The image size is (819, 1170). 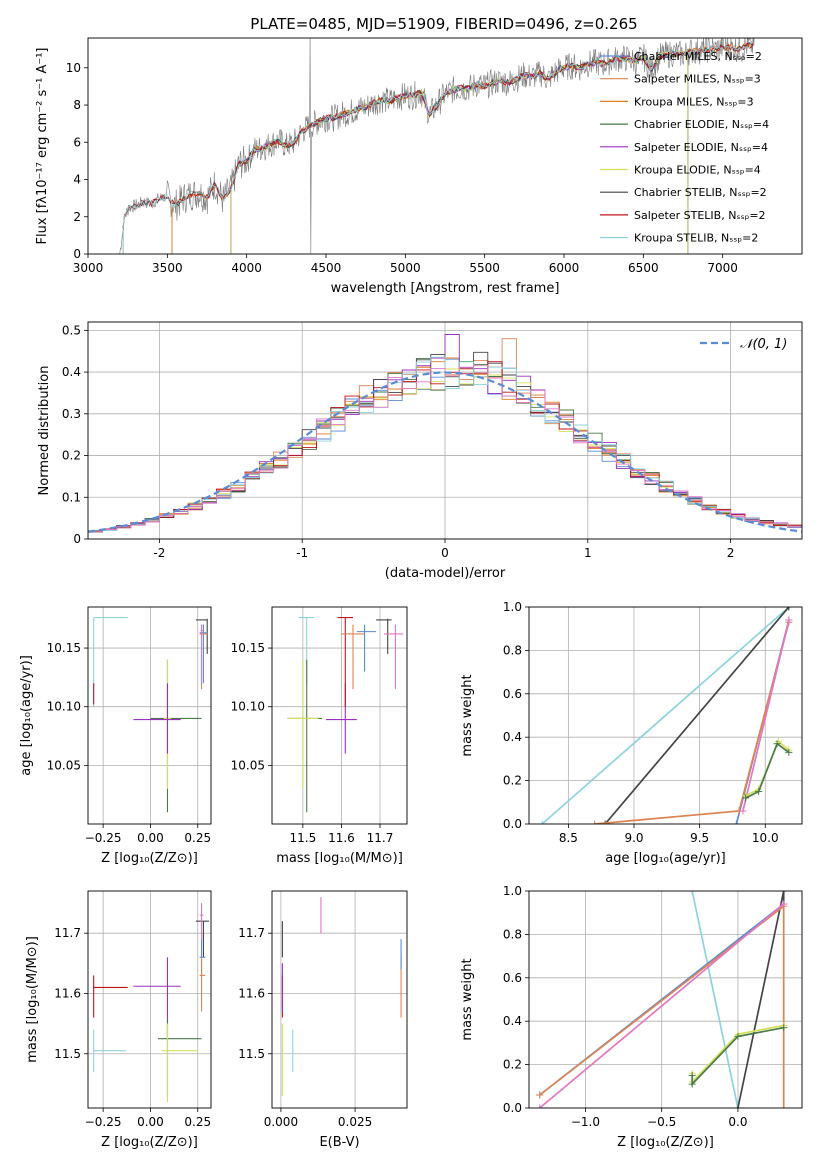 What do you see at coordinates (697, 79) in the screenshot?
I see `legend-label: Salpeter MILES, Nₛₛₚ=3` at bounding box center [697, 79].